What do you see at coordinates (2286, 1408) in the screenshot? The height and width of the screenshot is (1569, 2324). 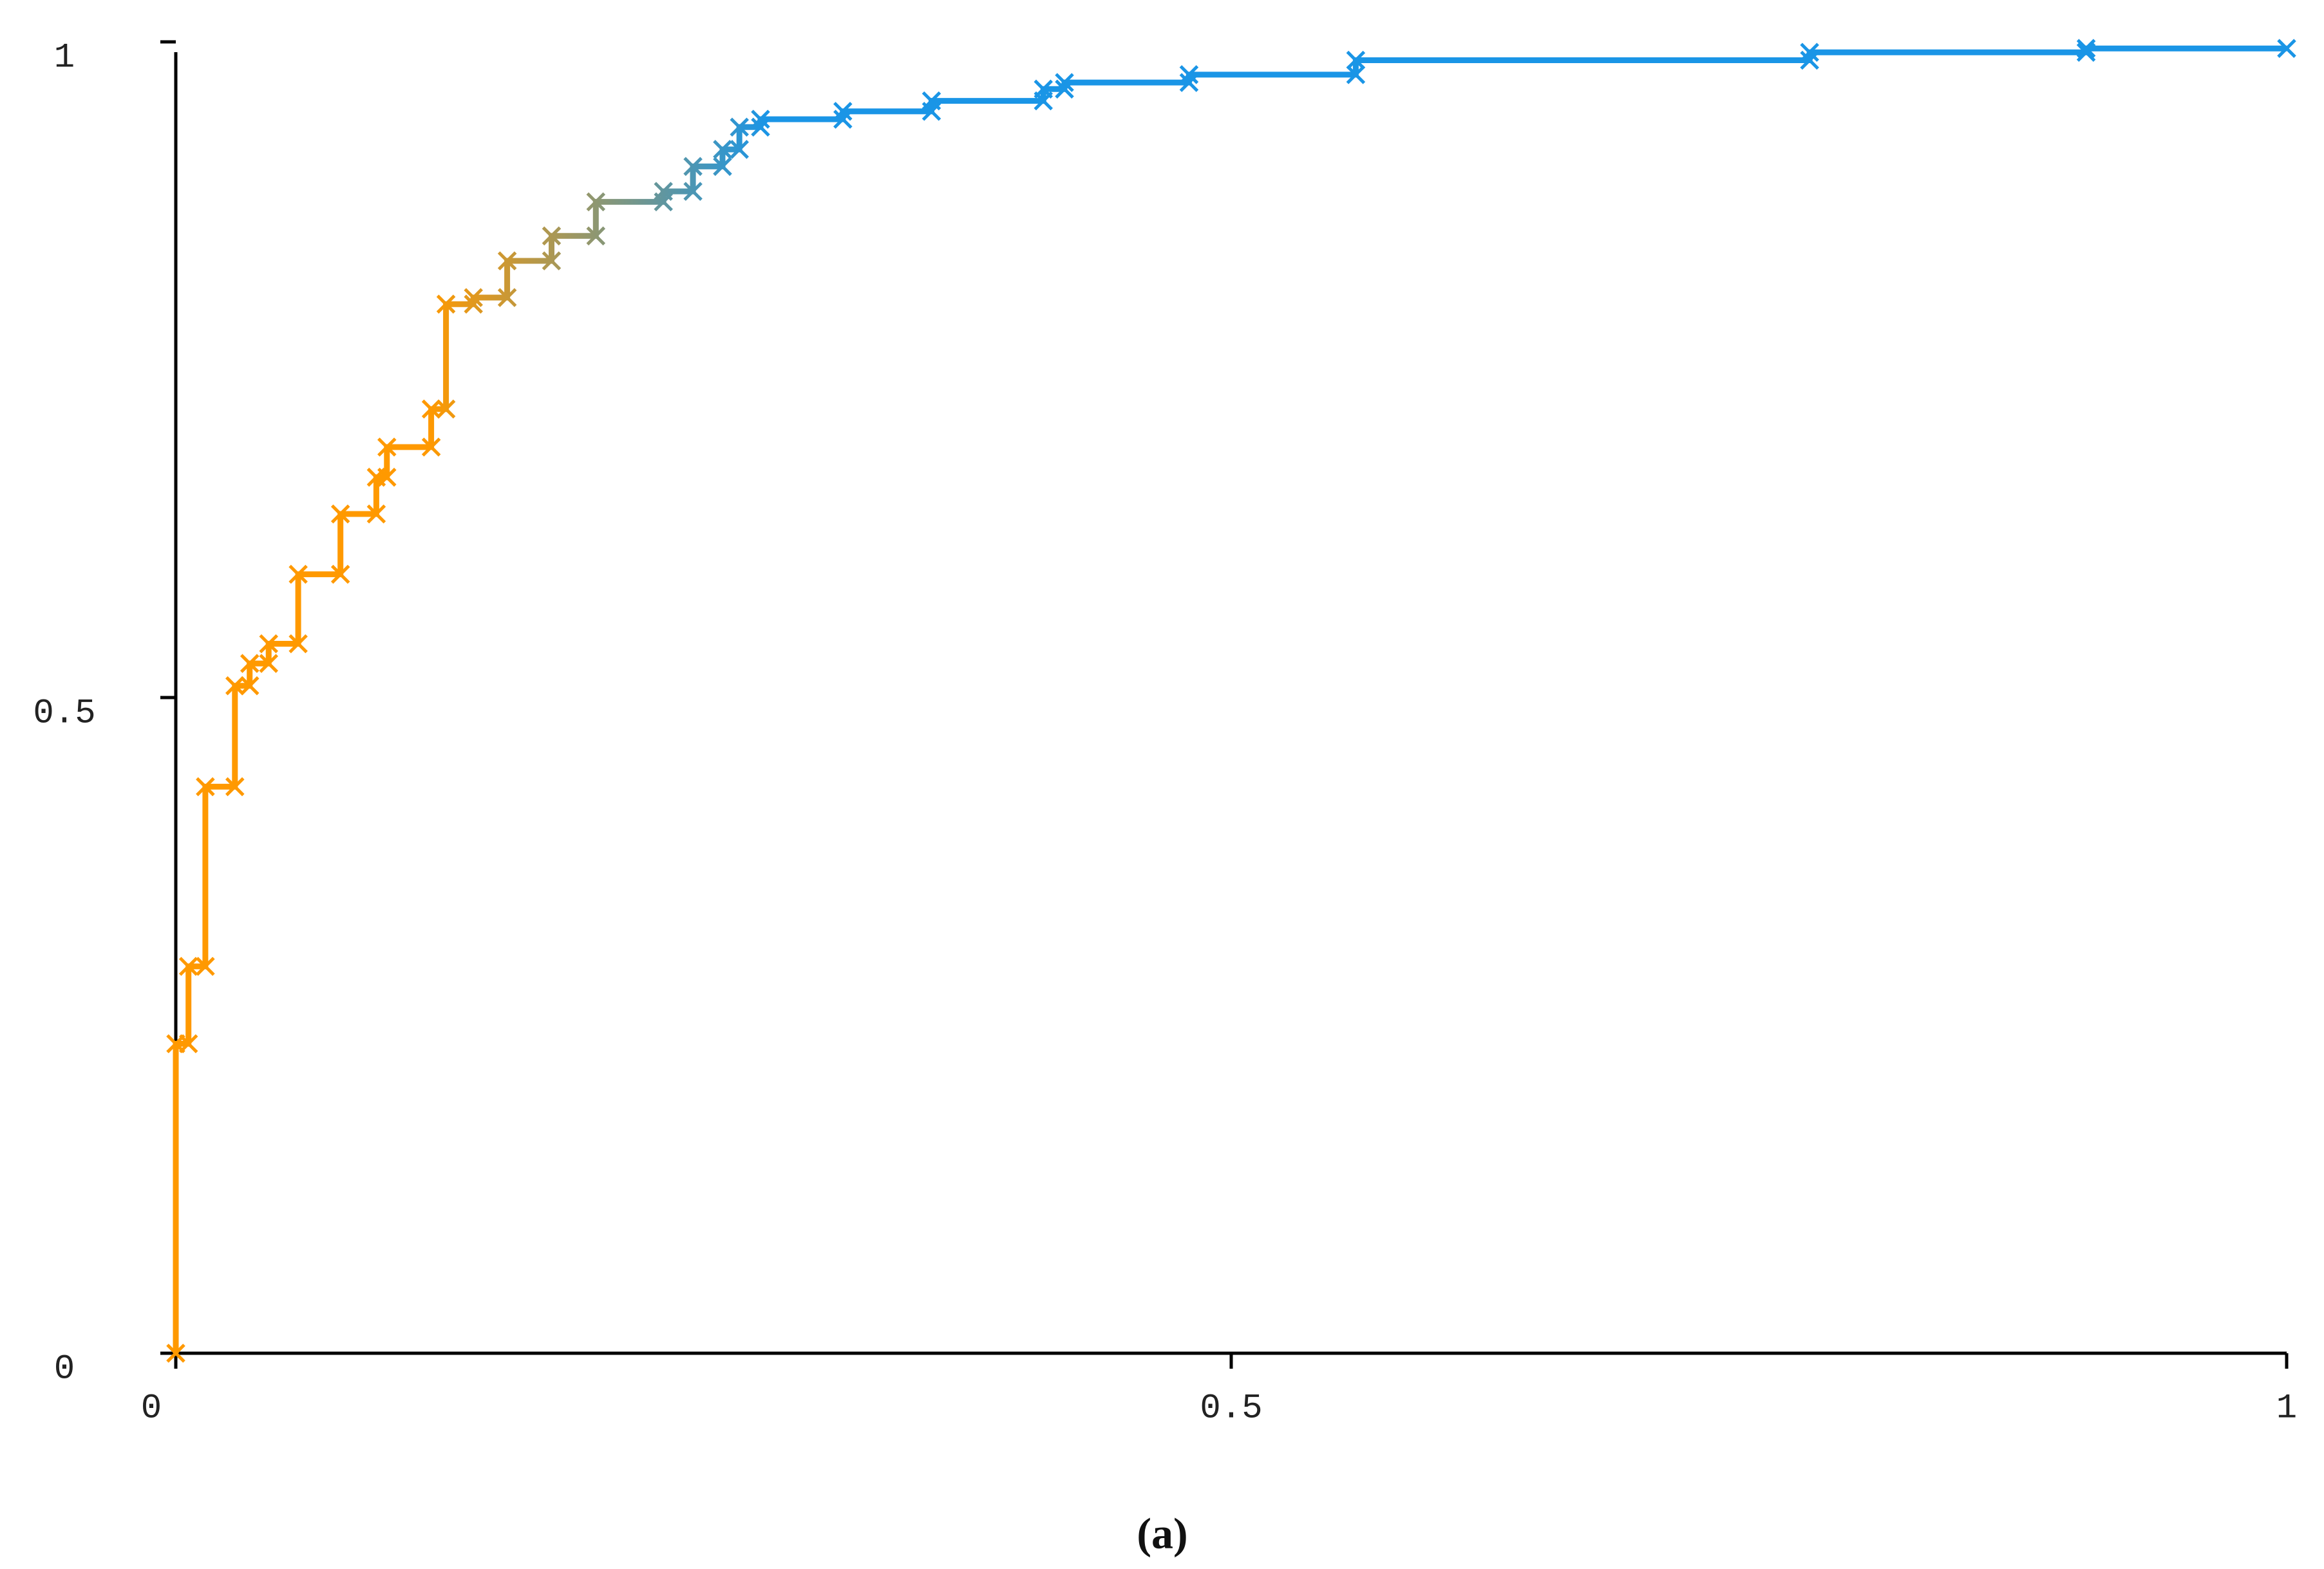 I see `x-tick-label: 1` at bounding box center [2286, 1408].